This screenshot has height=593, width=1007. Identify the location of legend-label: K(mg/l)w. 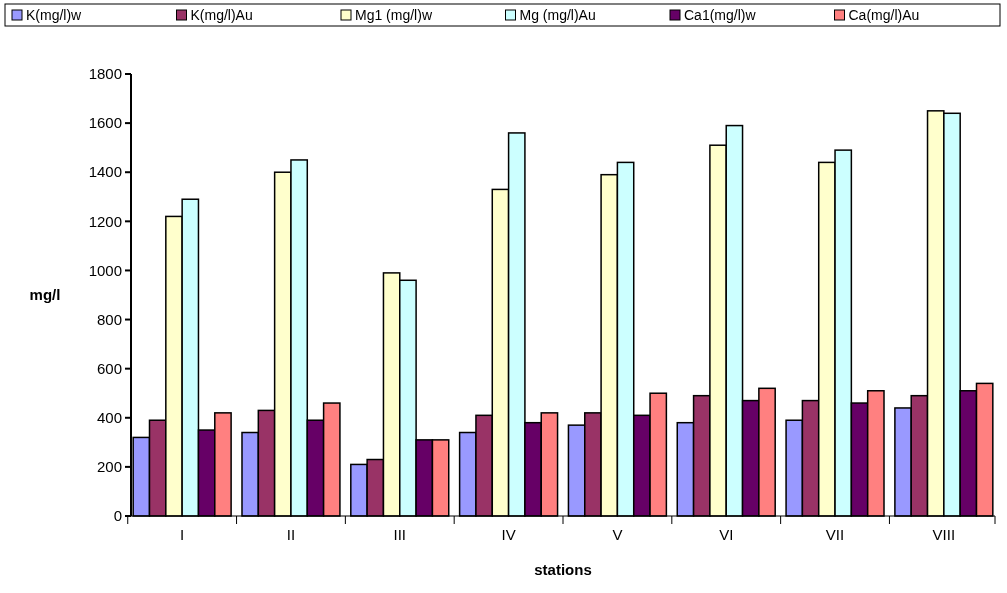
(54, 15).